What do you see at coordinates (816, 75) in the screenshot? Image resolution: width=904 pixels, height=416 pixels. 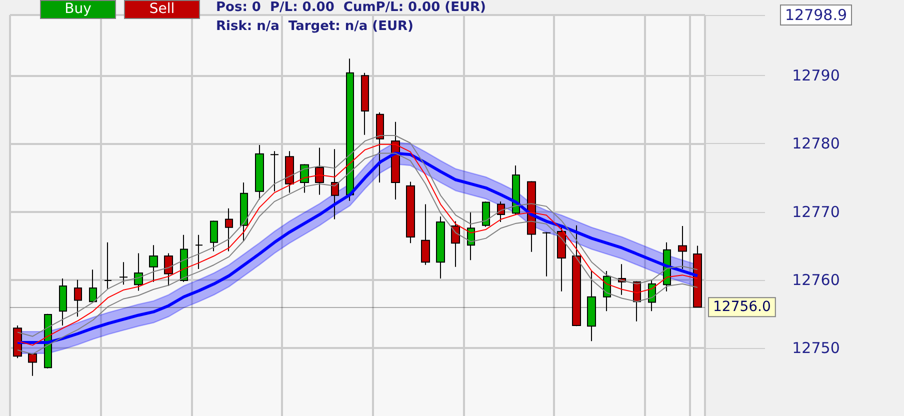 I see `y-tick-label: 12790` at bounding box center [816, 75].